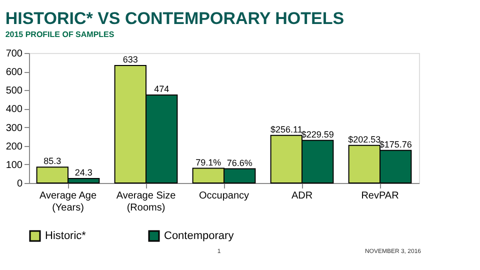 The image size is (480, 270). Describe the element at coordinates (130, 59) in the screenshot. I see `data-label: 633` at that location.